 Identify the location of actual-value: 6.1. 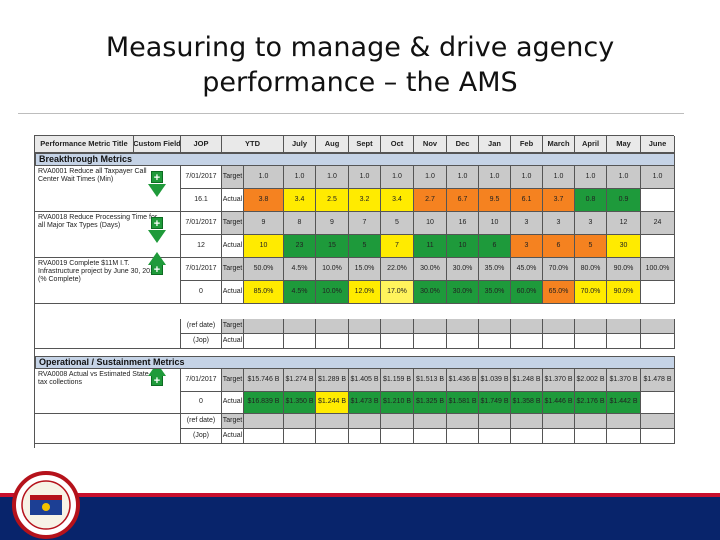
(527, 200).